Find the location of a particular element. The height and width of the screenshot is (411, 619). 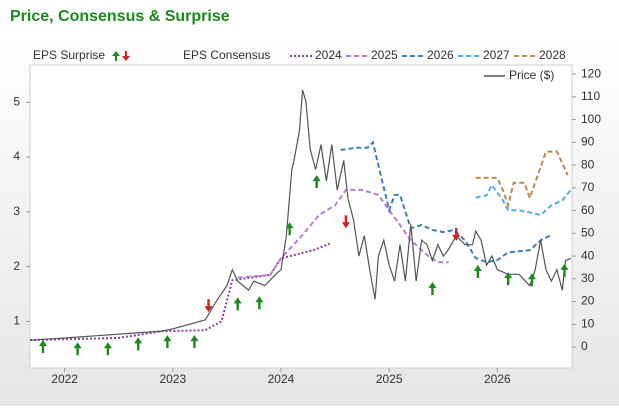

y-tick-label: 2 is located at coordinates (16, 266).